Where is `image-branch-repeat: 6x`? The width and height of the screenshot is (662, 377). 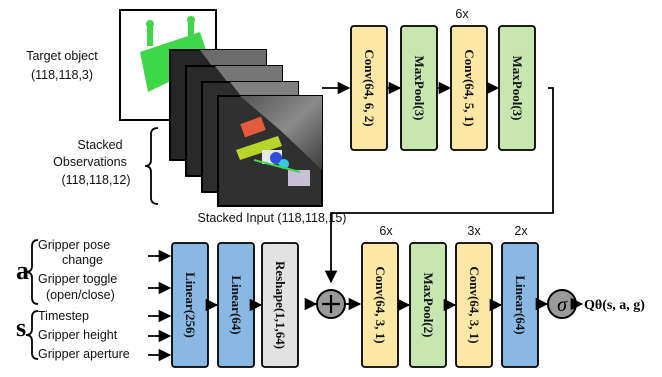
image-branch-repeat: 6x is located at coordinates (462, 14).